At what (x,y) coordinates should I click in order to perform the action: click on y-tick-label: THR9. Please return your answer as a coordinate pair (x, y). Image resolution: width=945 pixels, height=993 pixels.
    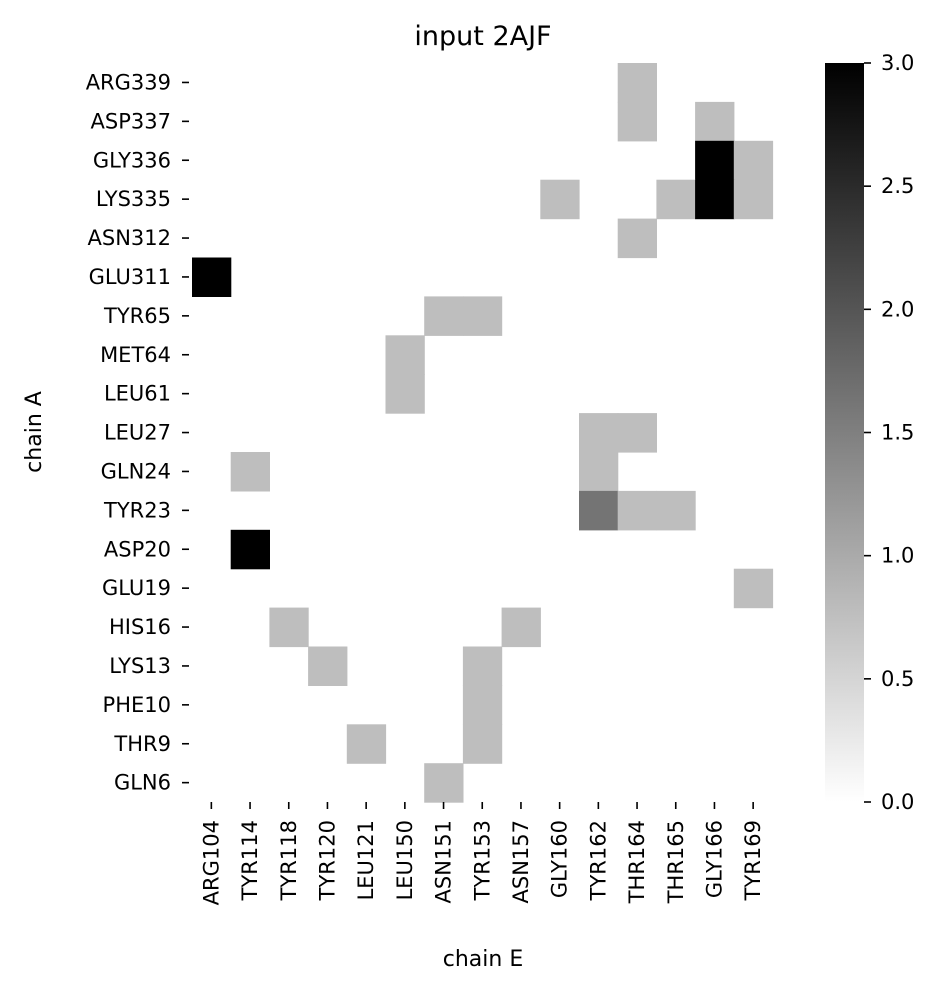
    Looking at the image, I should click on (142, 744).